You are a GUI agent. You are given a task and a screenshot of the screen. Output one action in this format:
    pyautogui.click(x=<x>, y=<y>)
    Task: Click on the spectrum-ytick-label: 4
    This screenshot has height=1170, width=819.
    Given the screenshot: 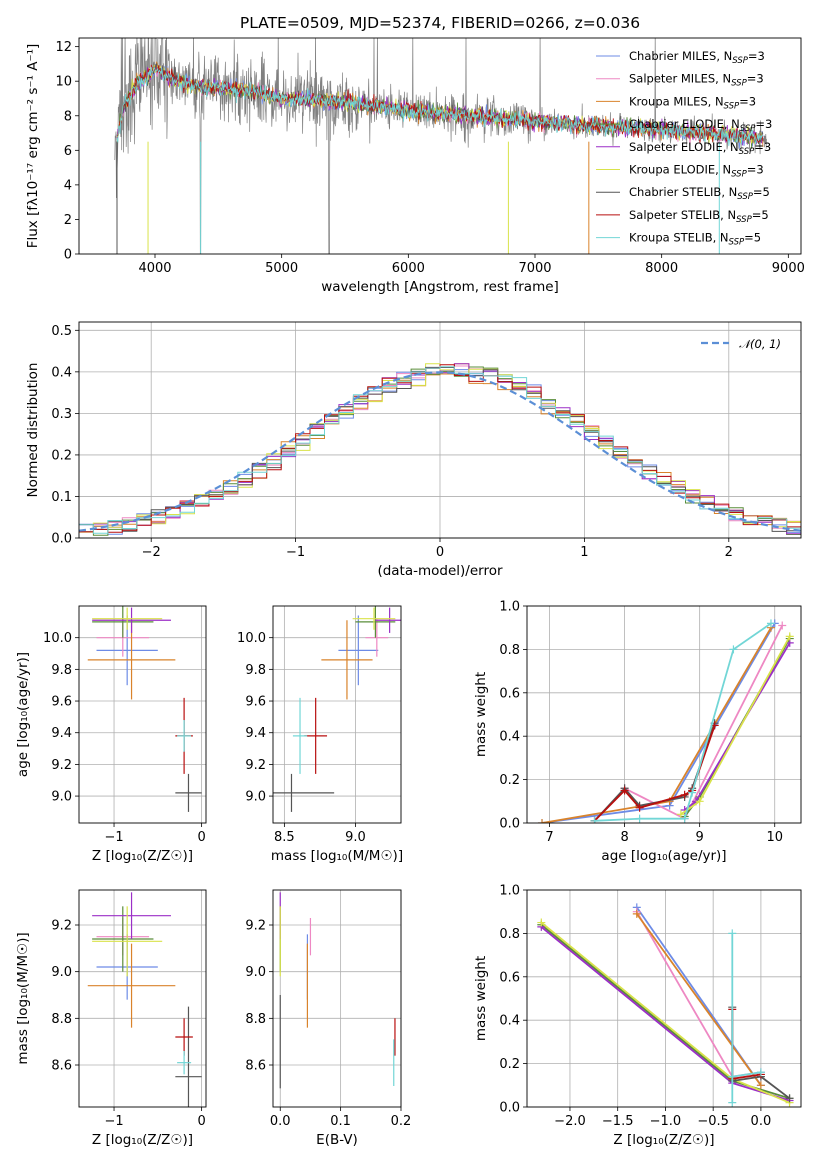 What is the action you would take?
    pyautogui.click(x=68, y=185)
    